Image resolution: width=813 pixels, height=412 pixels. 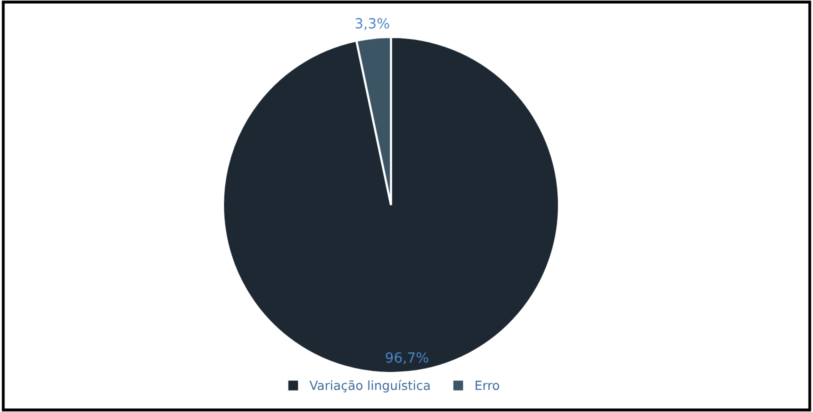 What do you see at coordinates (488, 385) in the screenshot?
I see `legend-label: Erro` at bounding box center [488, 385].